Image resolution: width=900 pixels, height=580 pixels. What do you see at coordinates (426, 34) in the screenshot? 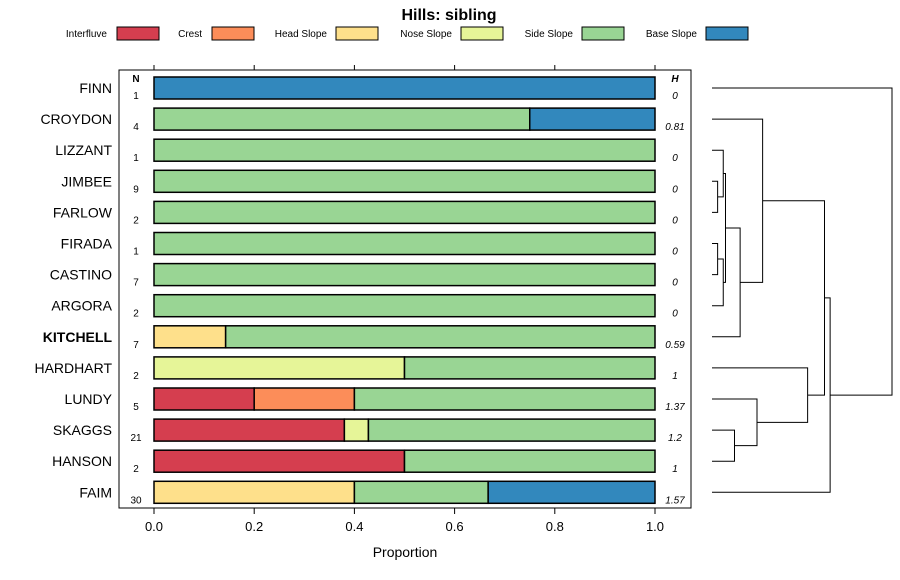
I see `legend-label: Nose Slope` at bounding box center [426, 34].